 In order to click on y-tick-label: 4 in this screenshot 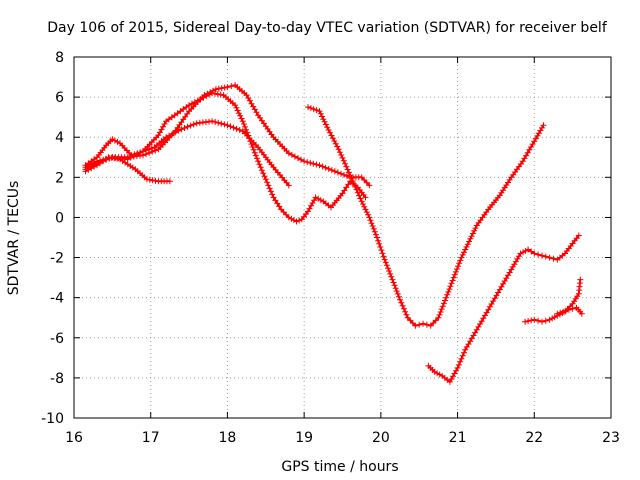, I will do `click(59, 138)`.